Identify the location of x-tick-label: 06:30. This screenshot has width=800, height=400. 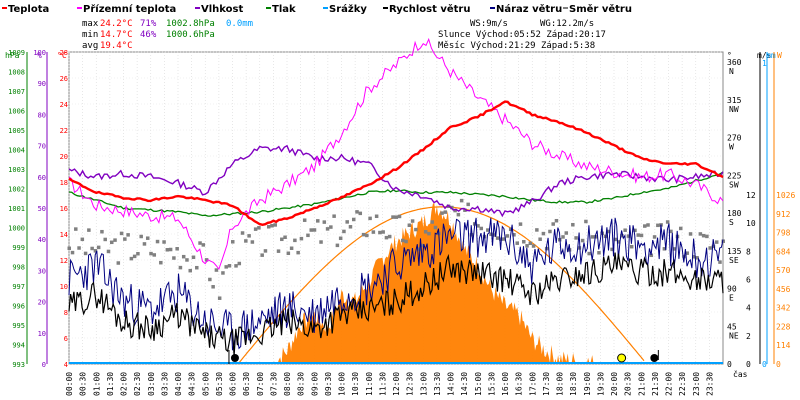
(246, 384).